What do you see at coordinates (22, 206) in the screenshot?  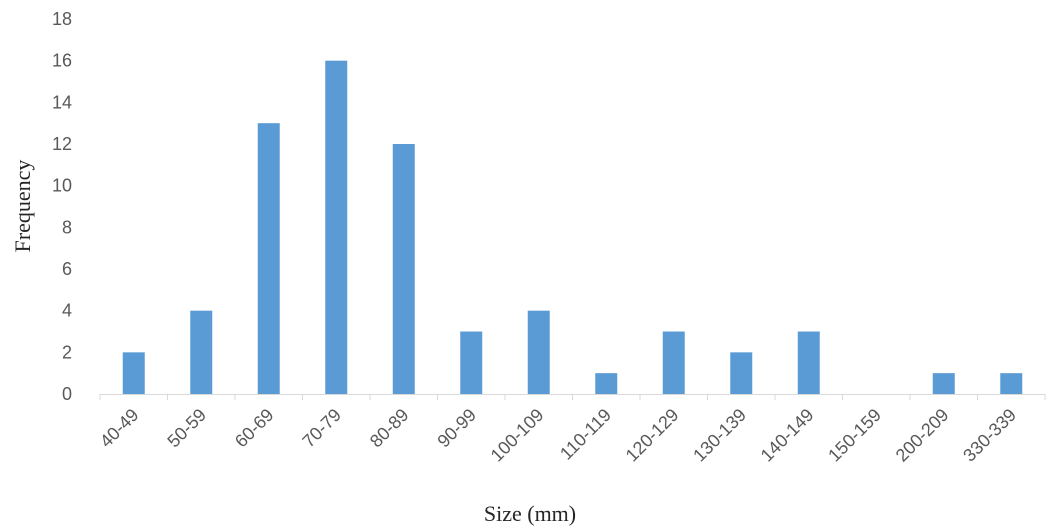 I see `y-axis-title: Frequency` at bounding box center [22, 206].